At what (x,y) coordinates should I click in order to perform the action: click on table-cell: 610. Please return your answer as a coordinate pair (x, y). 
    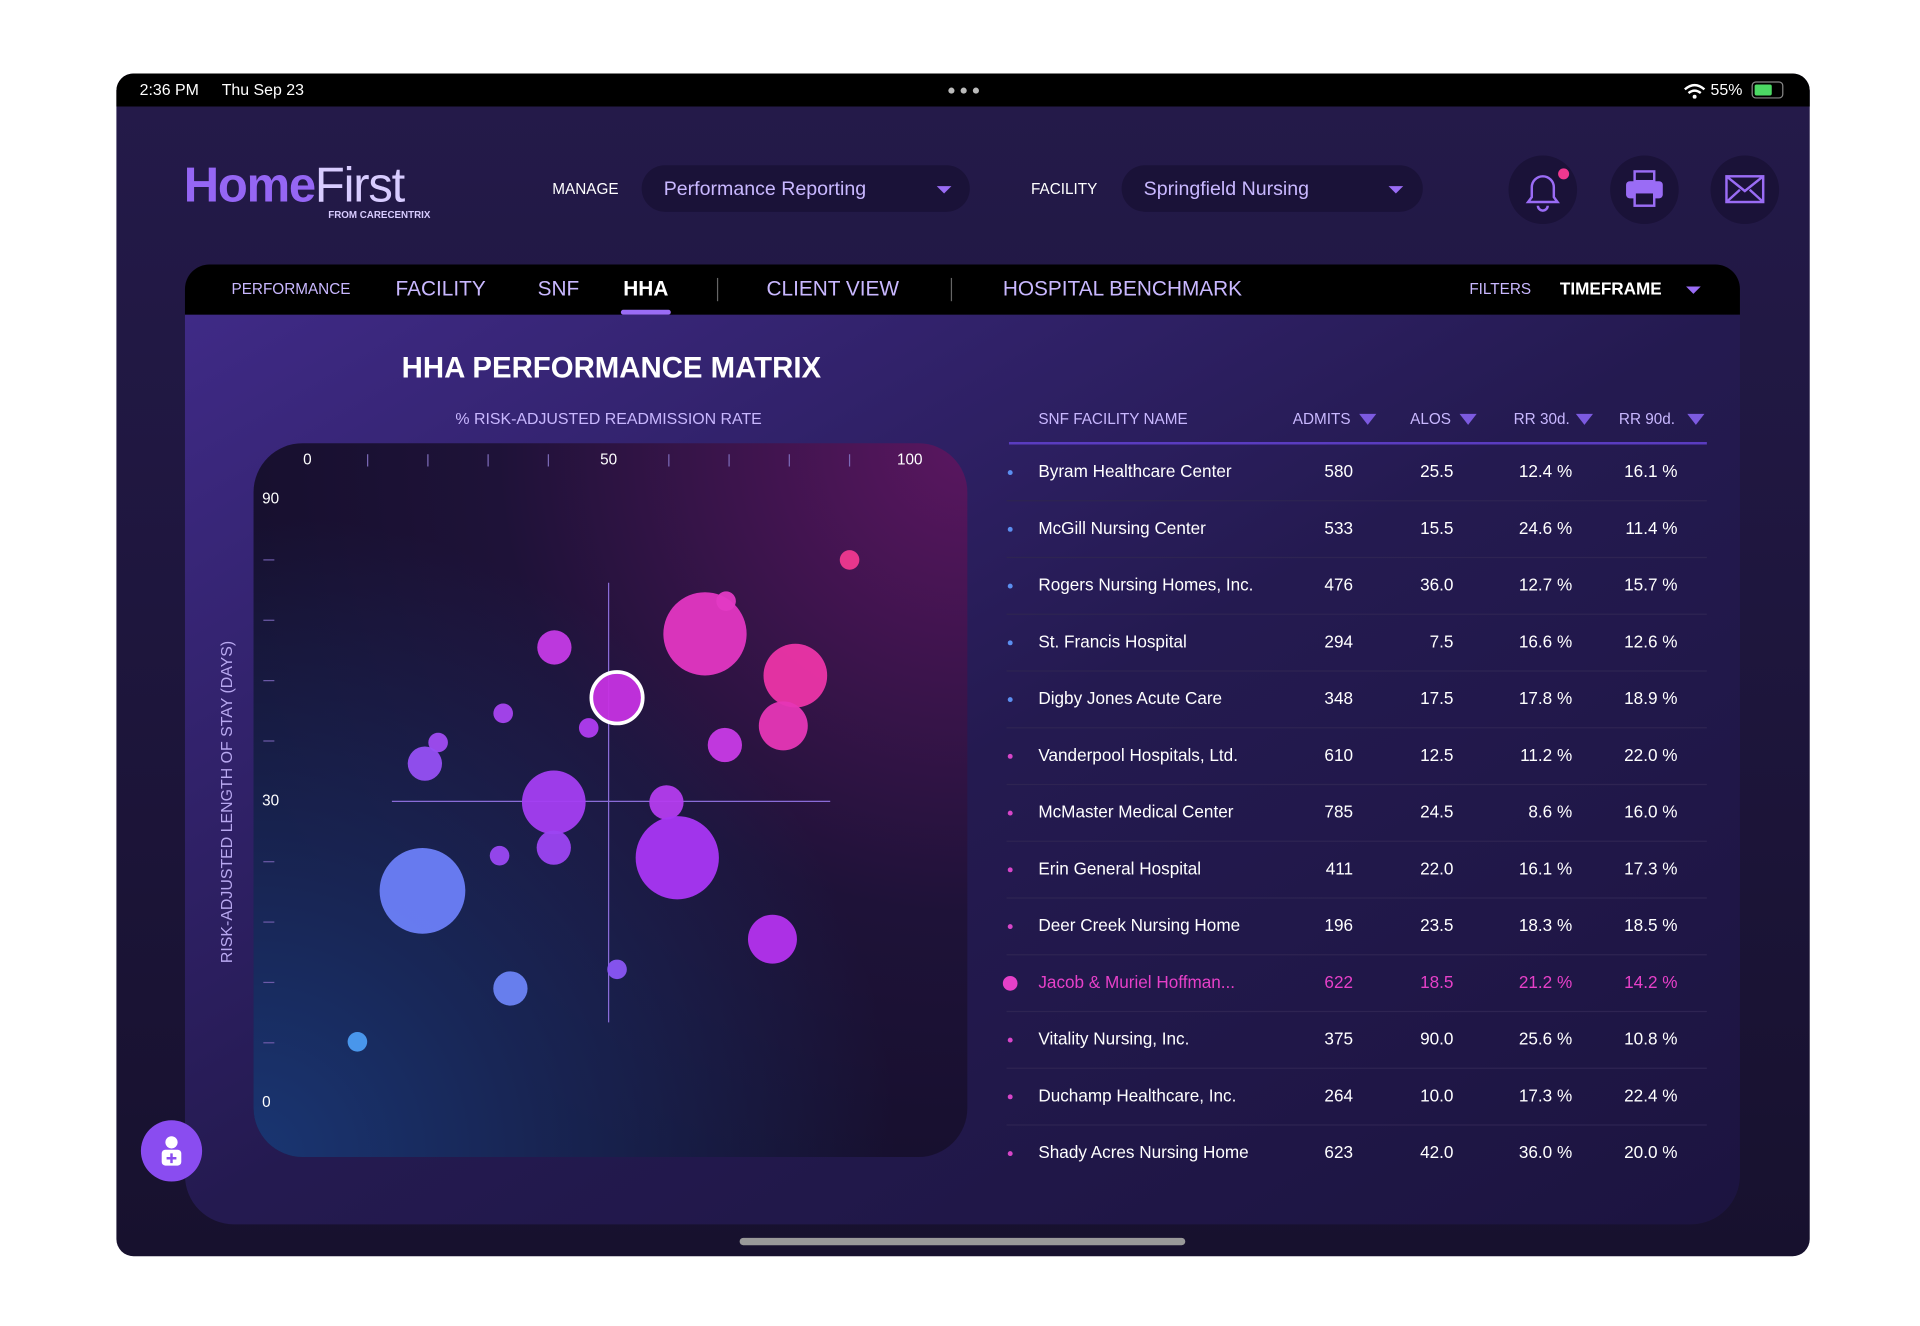
    Looking at the image, I should click on (1338, 755).